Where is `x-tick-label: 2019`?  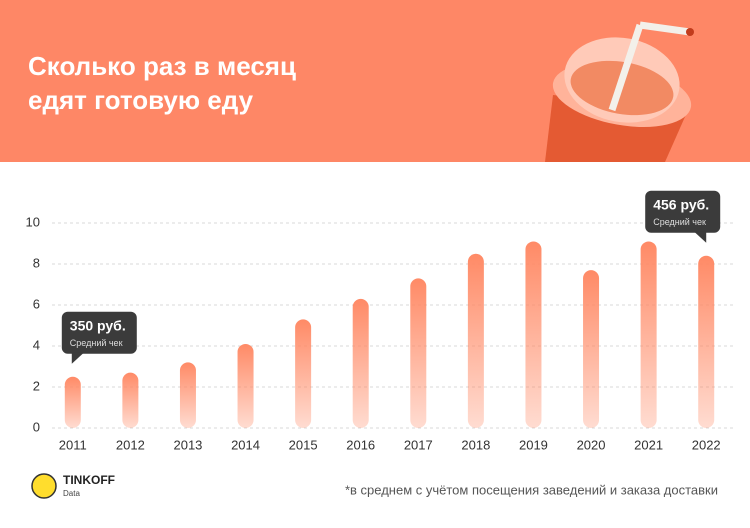 x-tick-label: 2019 is located at coordinates (533, 444).